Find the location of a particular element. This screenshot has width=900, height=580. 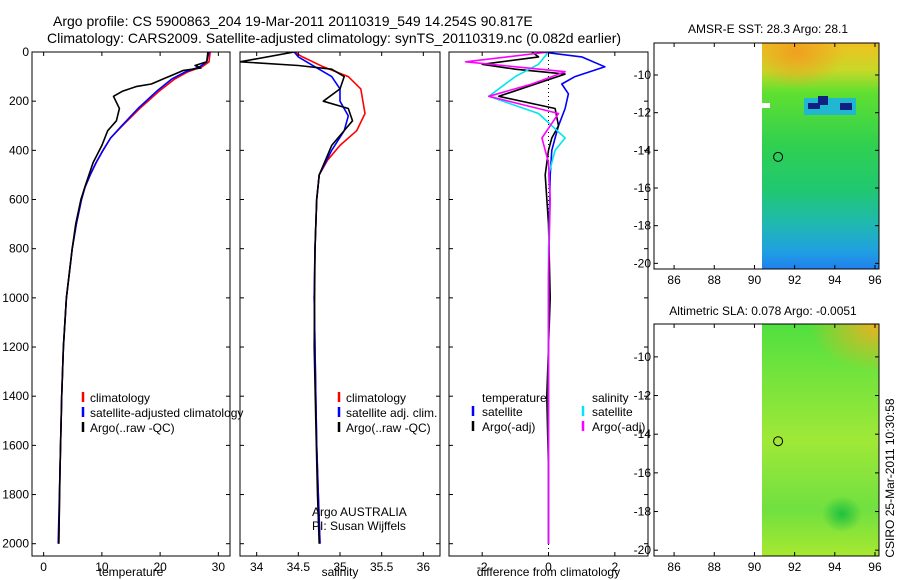

x-tick-label: -2 is located at coordinates (482, 567).